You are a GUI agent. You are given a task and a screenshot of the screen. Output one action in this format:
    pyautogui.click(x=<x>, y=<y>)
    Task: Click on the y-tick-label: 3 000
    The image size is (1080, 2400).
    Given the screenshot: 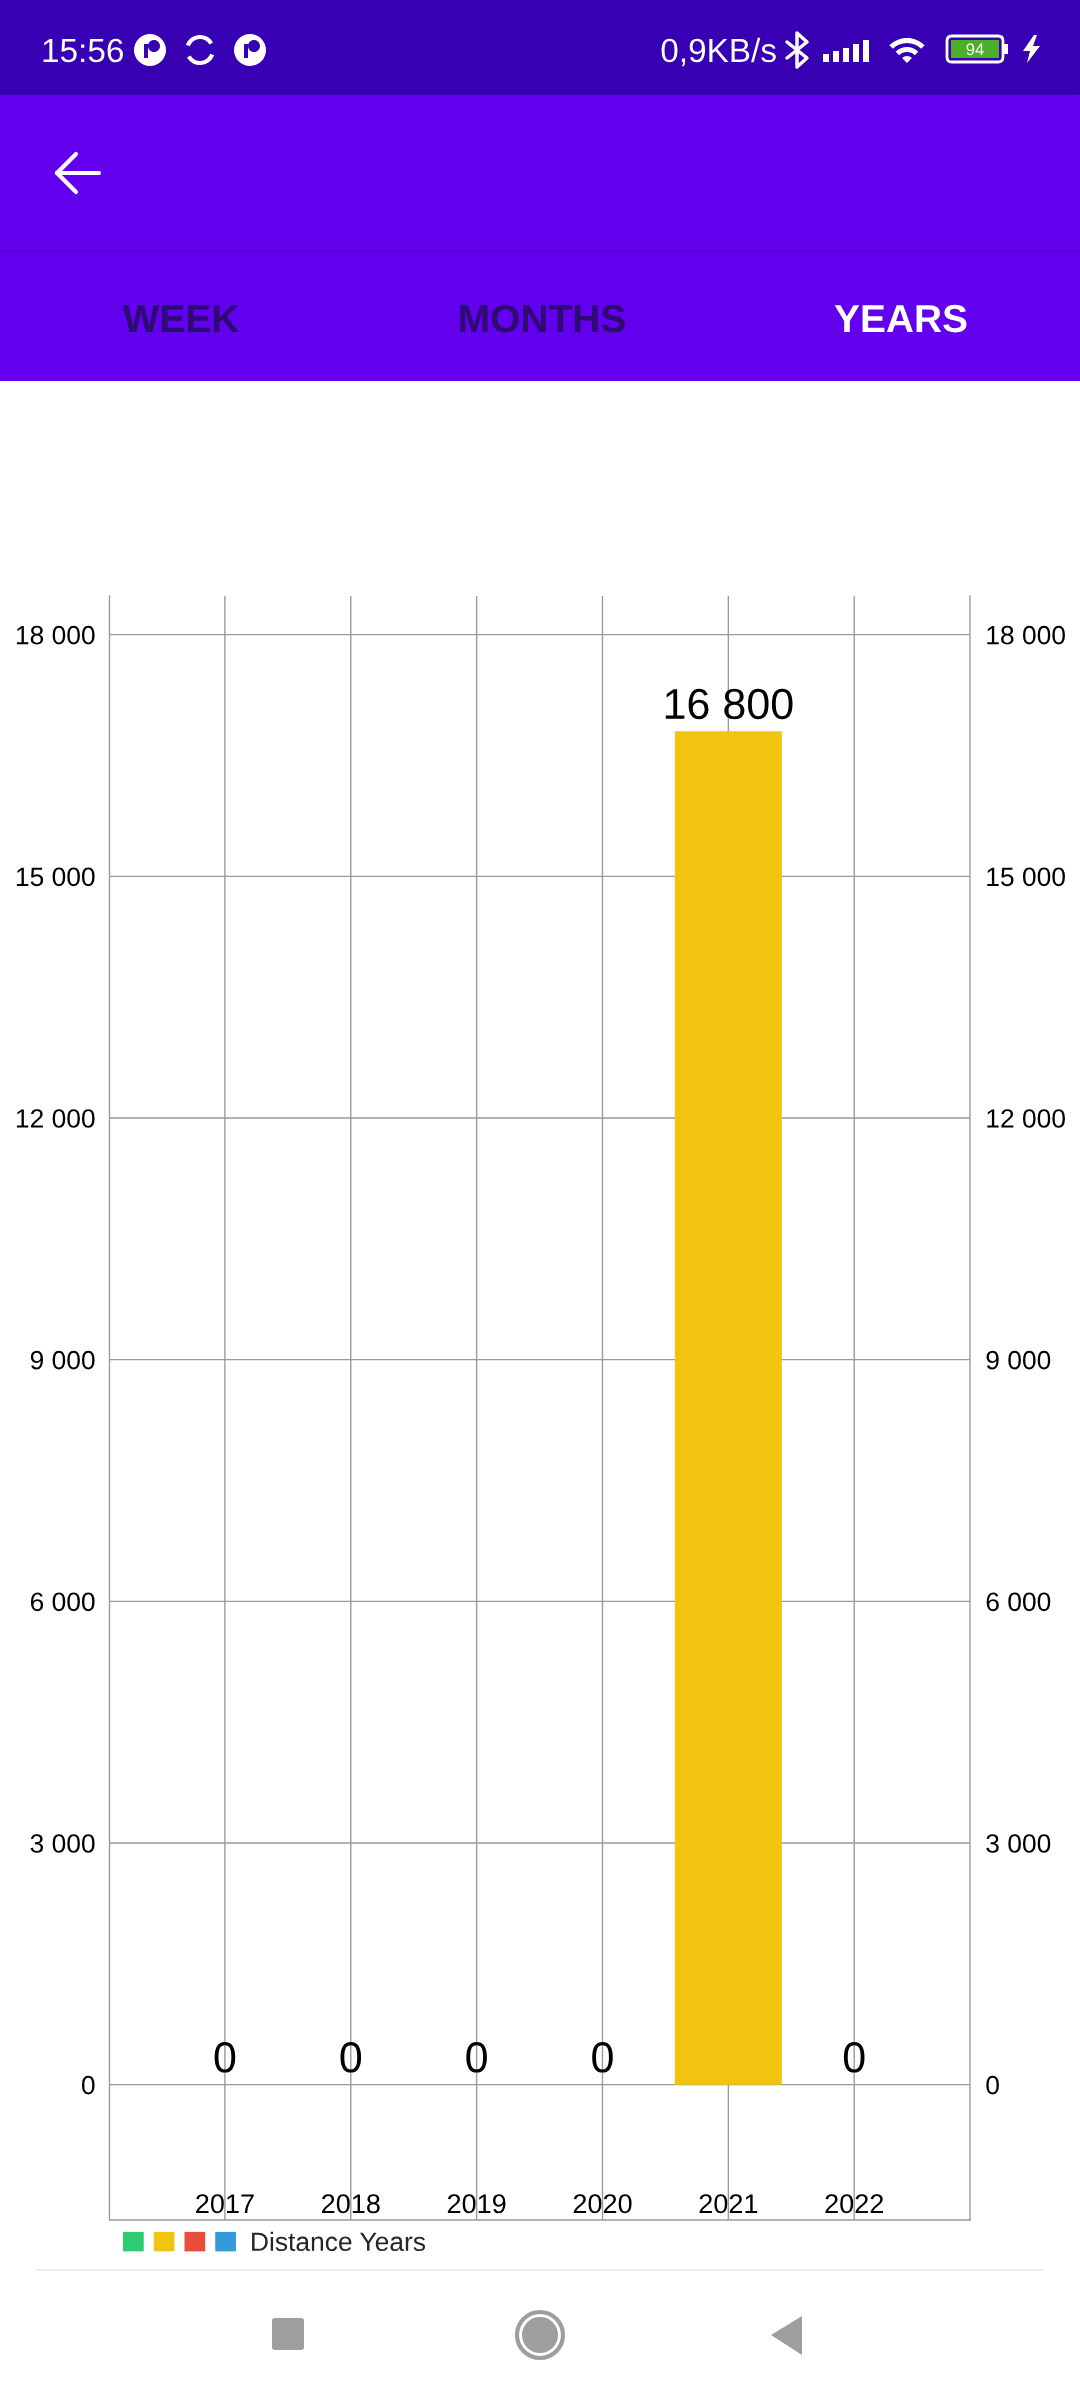 What is the action you would take?
    pyautogui.click(x=62, y=1843)
    